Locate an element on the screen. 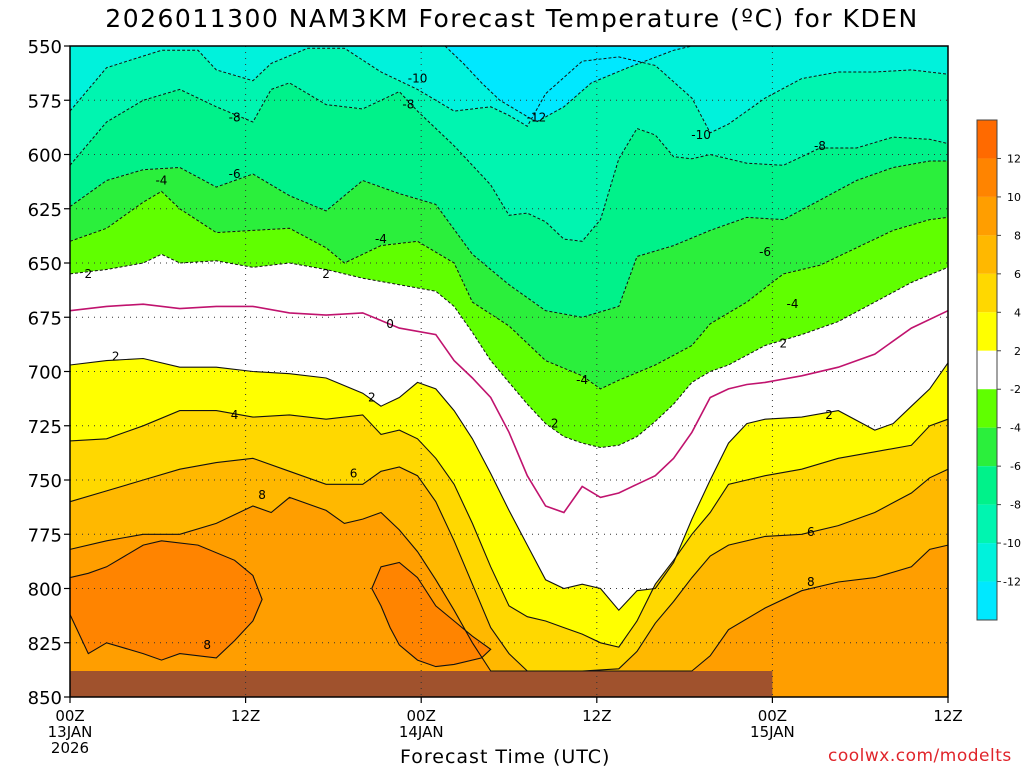 Image resolution: width=1024 pixels, height=768 pixels. x-tick-label: 15JAN is located at coordinates (772, 732).